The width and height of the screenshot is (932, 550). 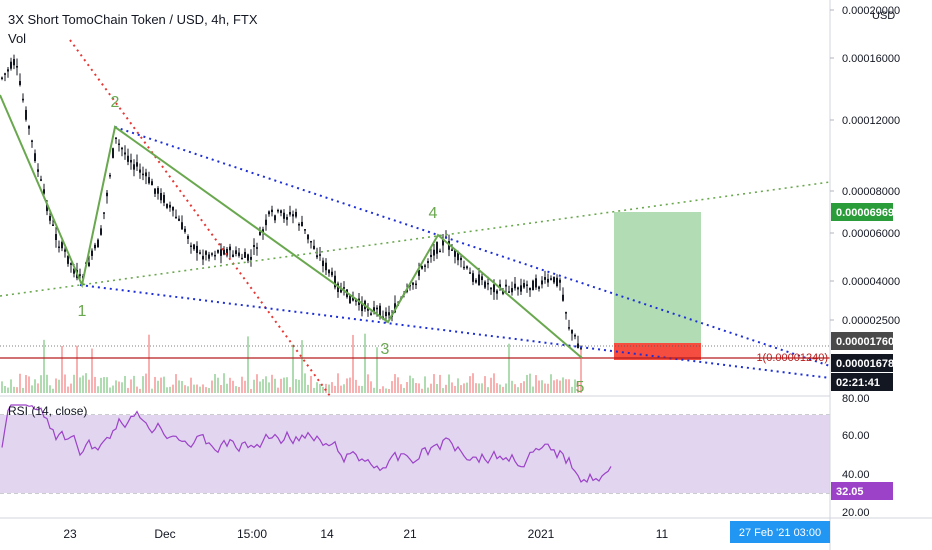 What do you see at coordinates (871, 11) in the screenshot?
I see `y-tick-label: 0.00020000` at bounding box center [871, 11].